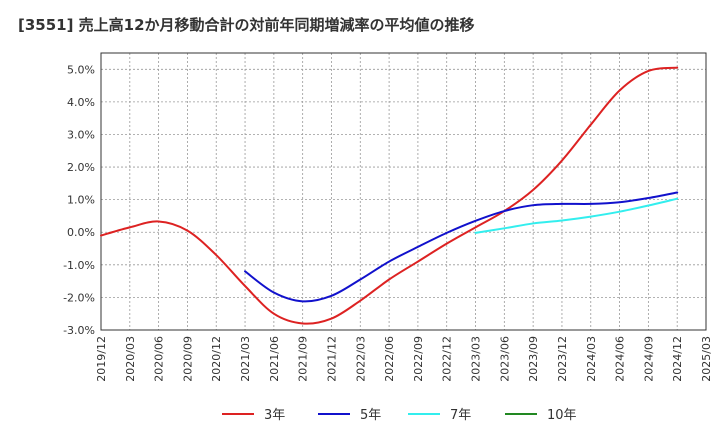 The height and width of the screenshot is (440, 720). Describe the element at coordinates (81, 69) in the screenshot. I see `y-tick-label: 5.0%` at that location.